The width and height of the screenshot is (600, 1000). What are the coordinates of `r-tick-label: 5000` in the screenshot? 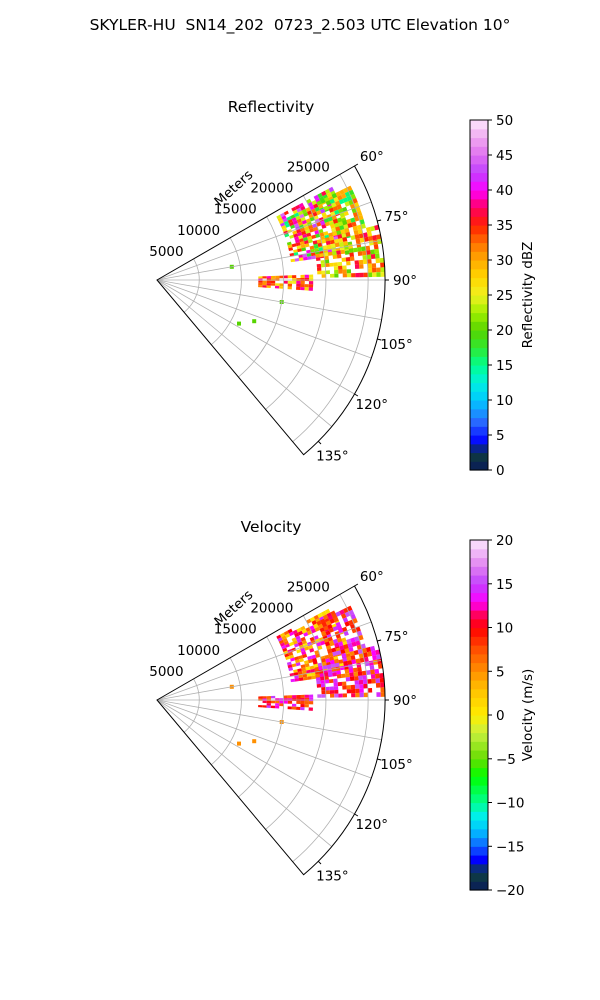 It's located at (166, 672).